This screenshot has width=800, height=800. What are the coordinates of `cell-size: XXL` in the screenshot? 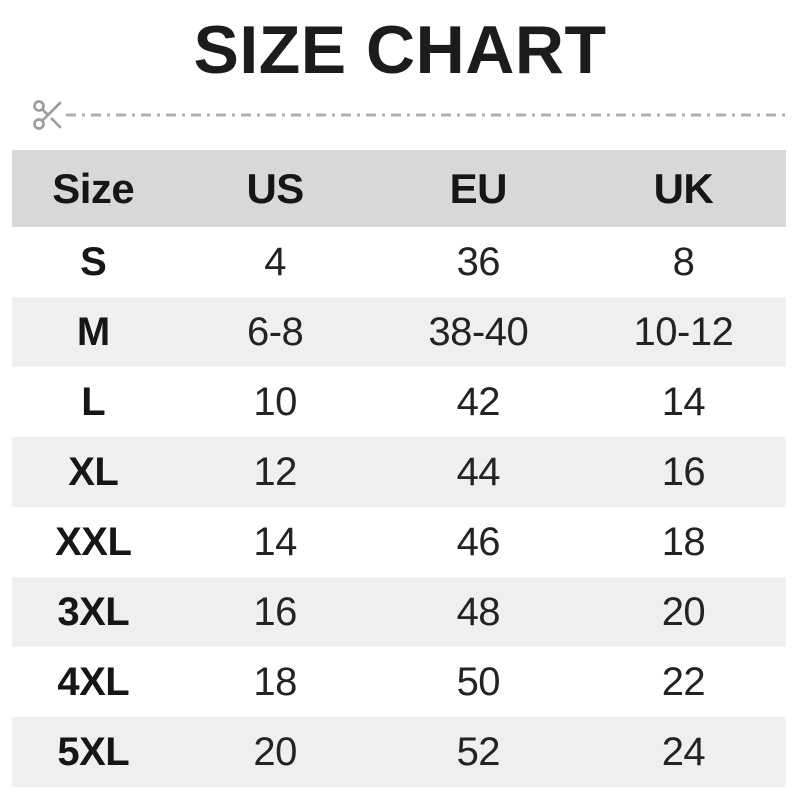 It's located at (93, 541).